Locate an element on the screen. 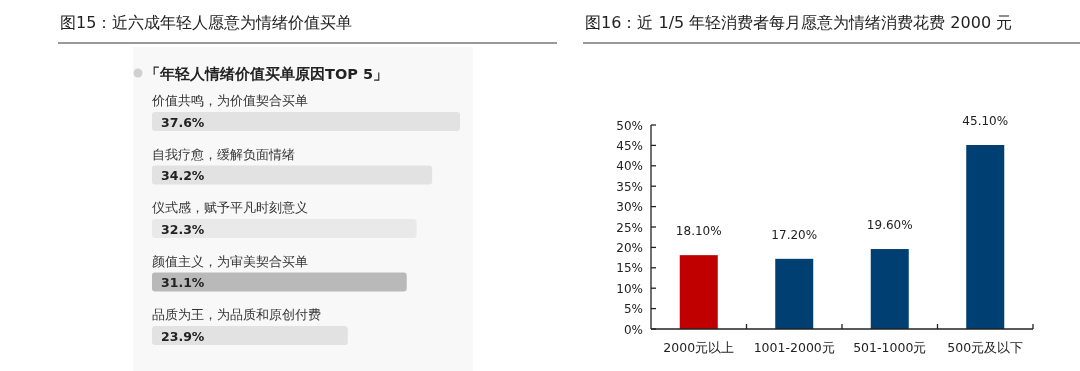  y-tick-label: 30% is located at coordinates (629, 207).